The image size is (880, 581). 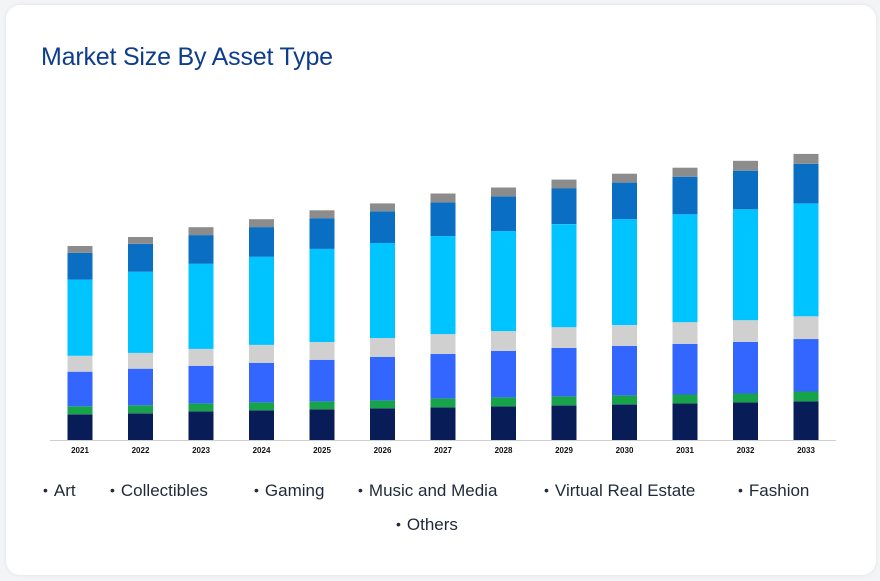 I want to click on bar-segment-fashion-2022, so click(x=140, y=258).